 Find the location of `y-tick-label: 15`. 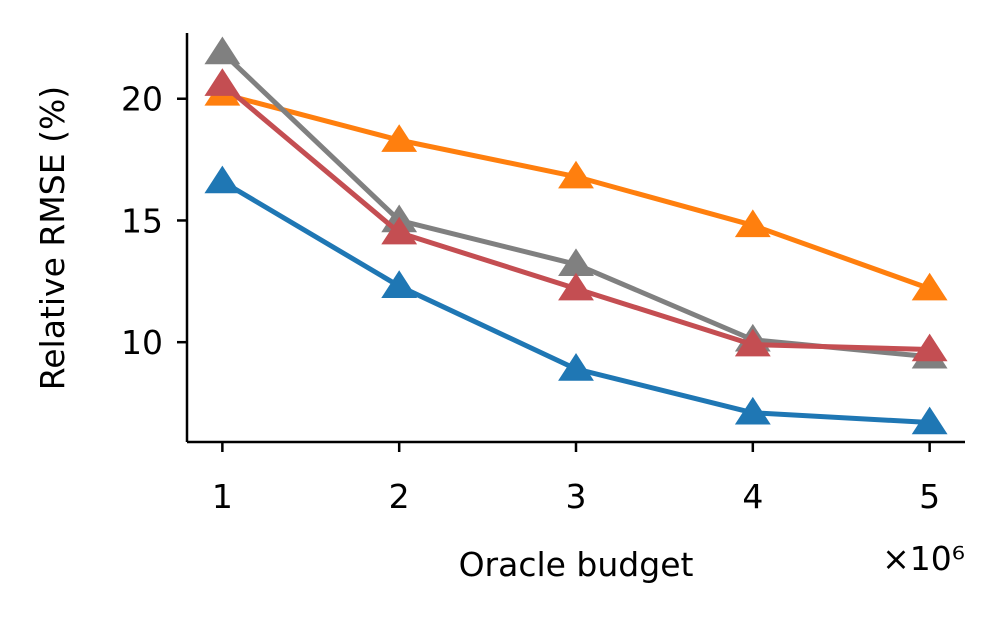

y-tick-label: 15 is located at coordinates (142, 220).